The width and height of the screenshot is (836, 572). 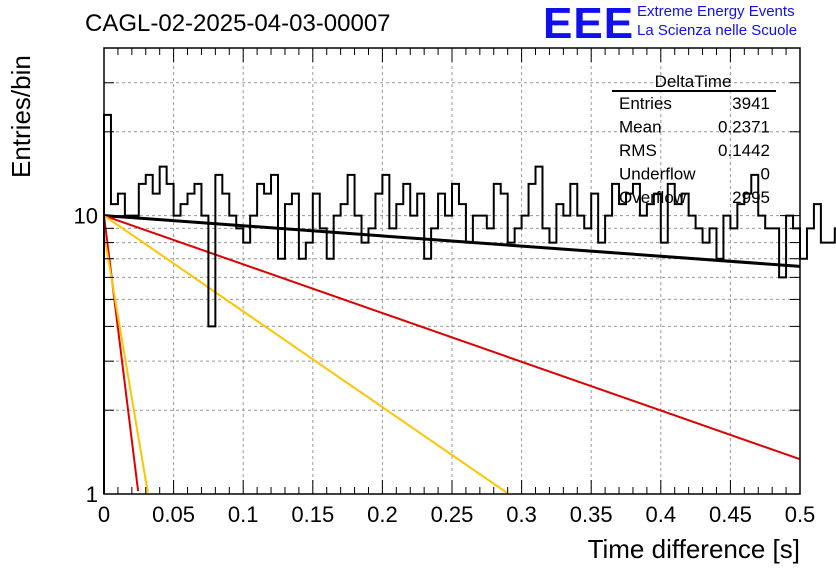 I want to click on x-tick-label: 0.5, so click(x=800, y=514).